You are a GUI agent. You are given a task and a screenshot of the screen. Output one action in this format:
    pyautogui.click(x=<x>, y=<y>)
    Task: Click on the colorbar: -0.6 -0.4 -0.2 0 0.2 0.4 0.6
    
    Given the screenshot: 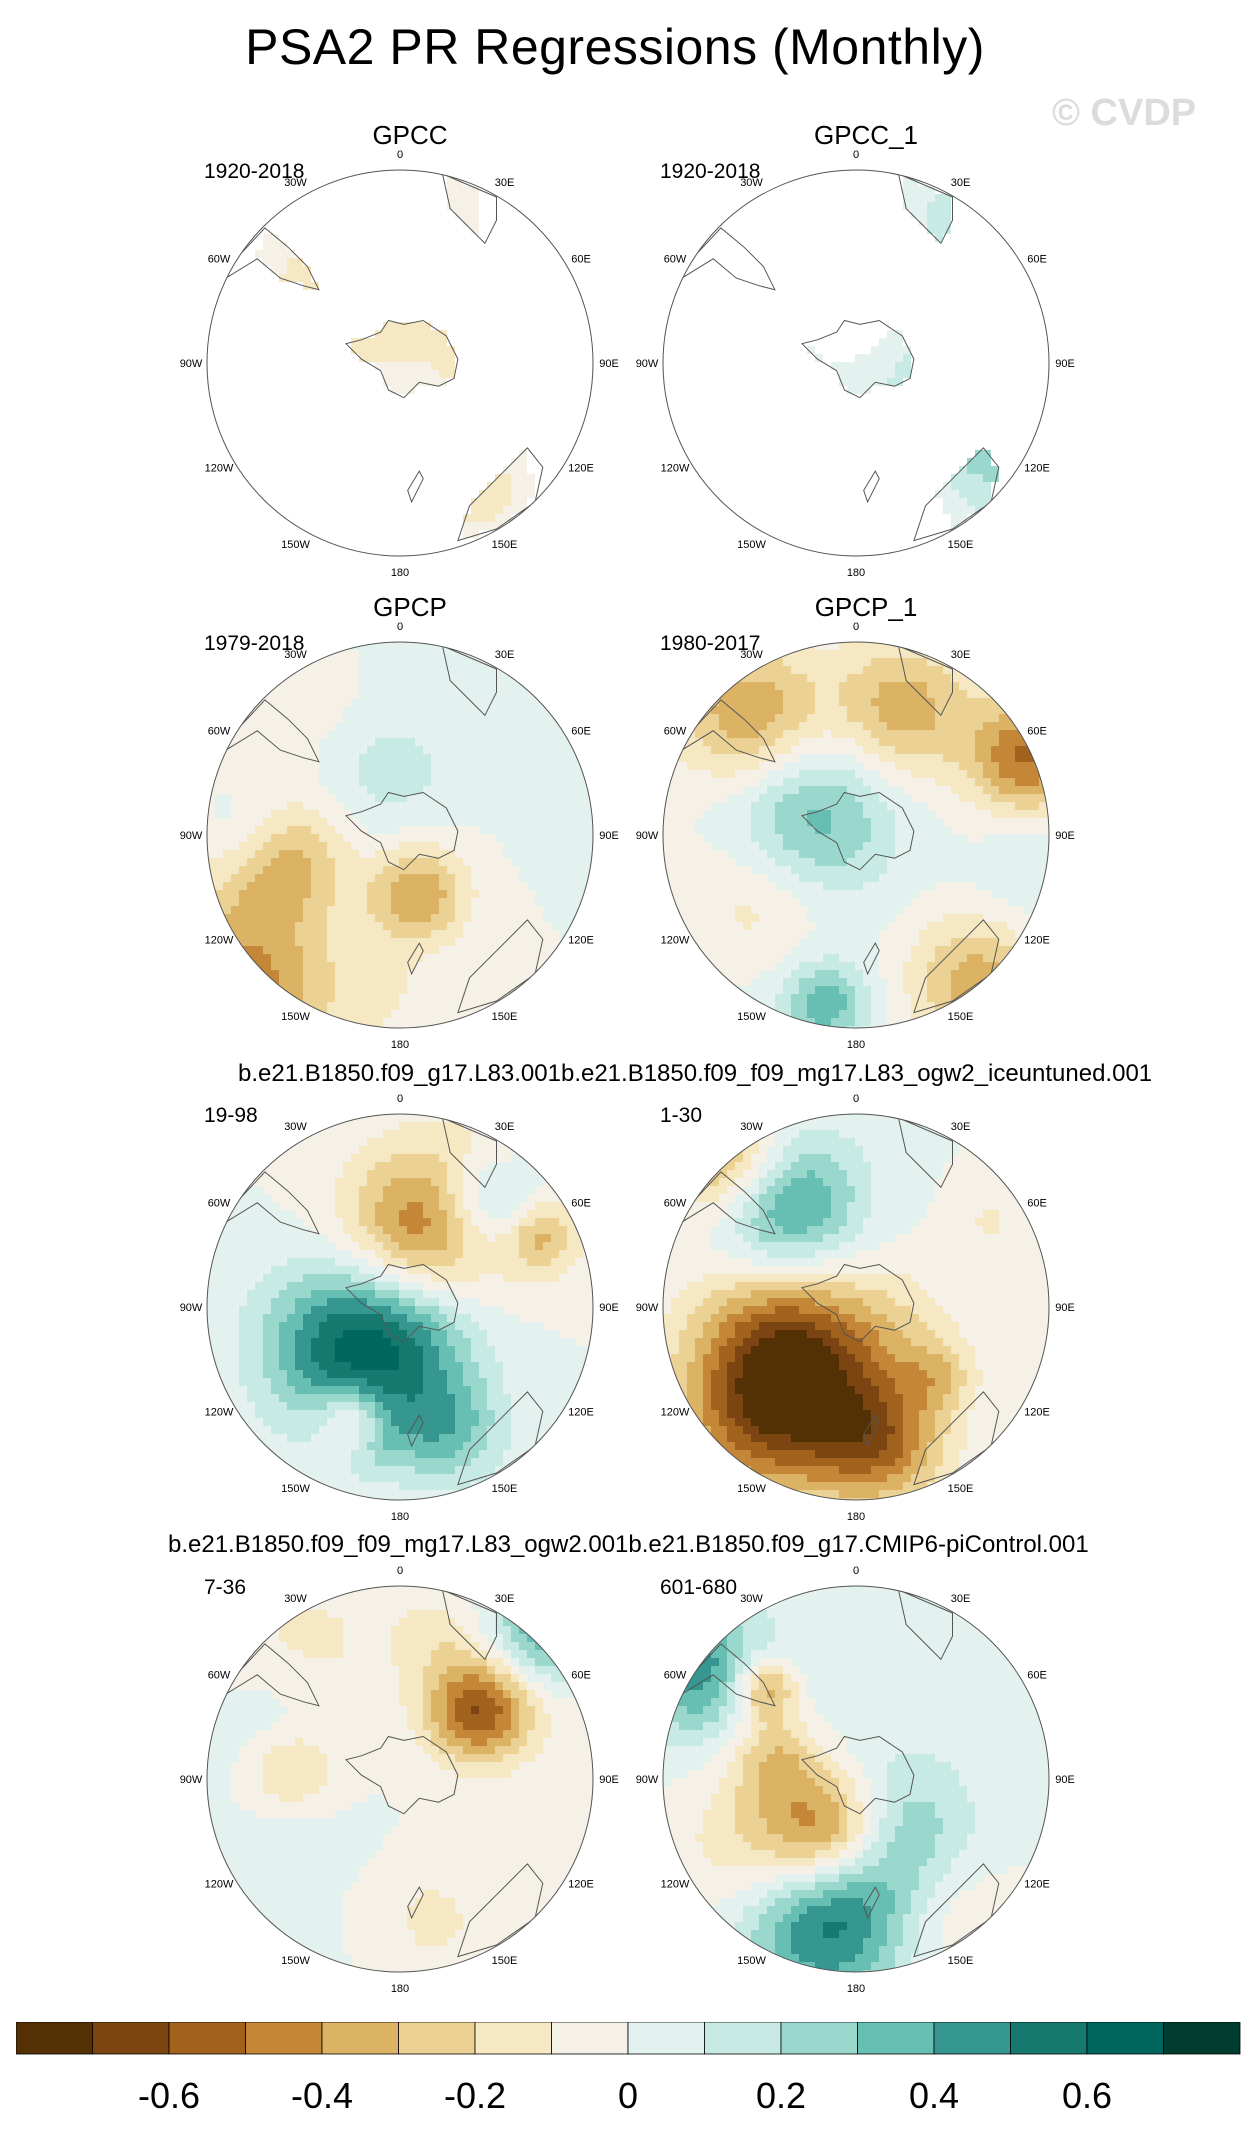 What is the action you would take?
    pyautogui.click(x=628, y=2069)
    